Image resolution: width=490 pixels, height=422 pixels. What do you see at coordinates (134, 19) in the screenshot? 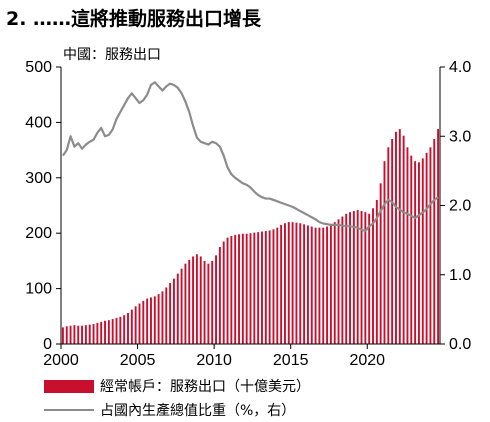
I see `page-heading: 2. ……這將推動服務出口增長` at bounding box center [134, 19].